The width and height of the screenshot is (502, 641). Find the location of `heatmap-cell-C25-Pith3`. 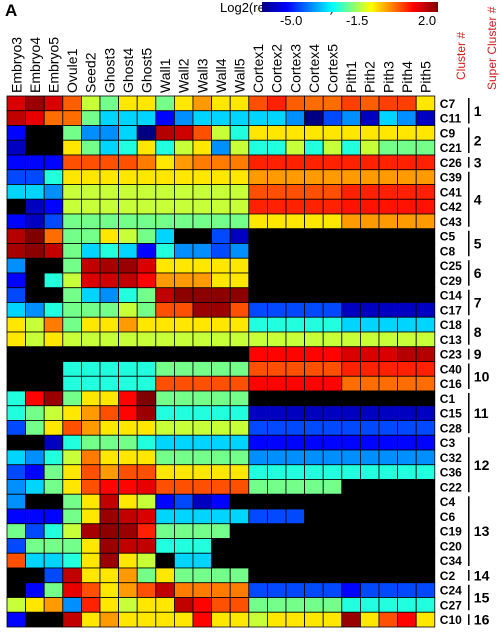

heatmap-cell-C25-Pith3 is located at coordinates (388, 265).